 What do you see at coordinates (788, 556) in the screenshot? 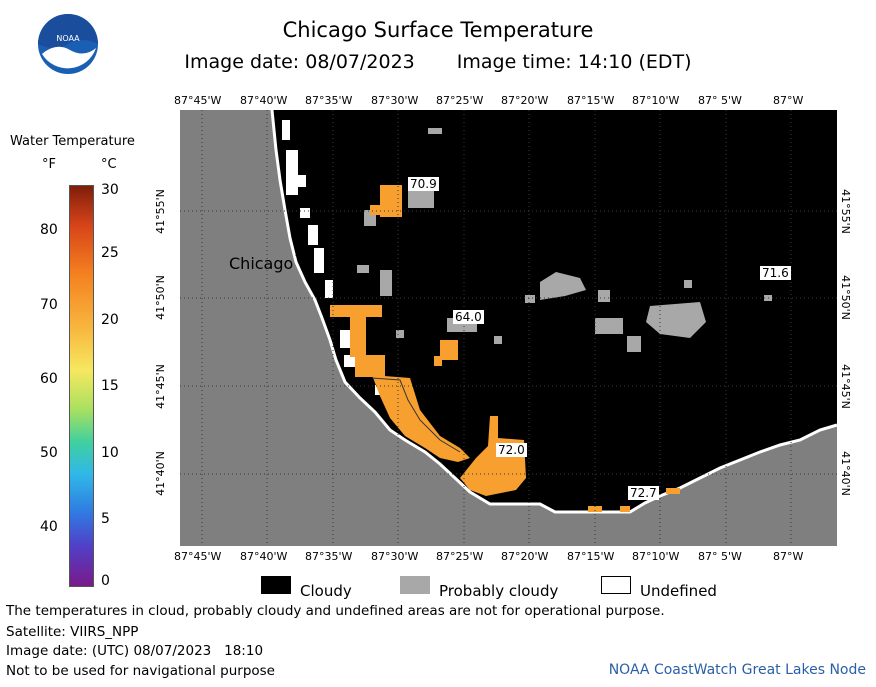
I see `lon-label-bottom: 87°W` at bounding box center [788, 556].